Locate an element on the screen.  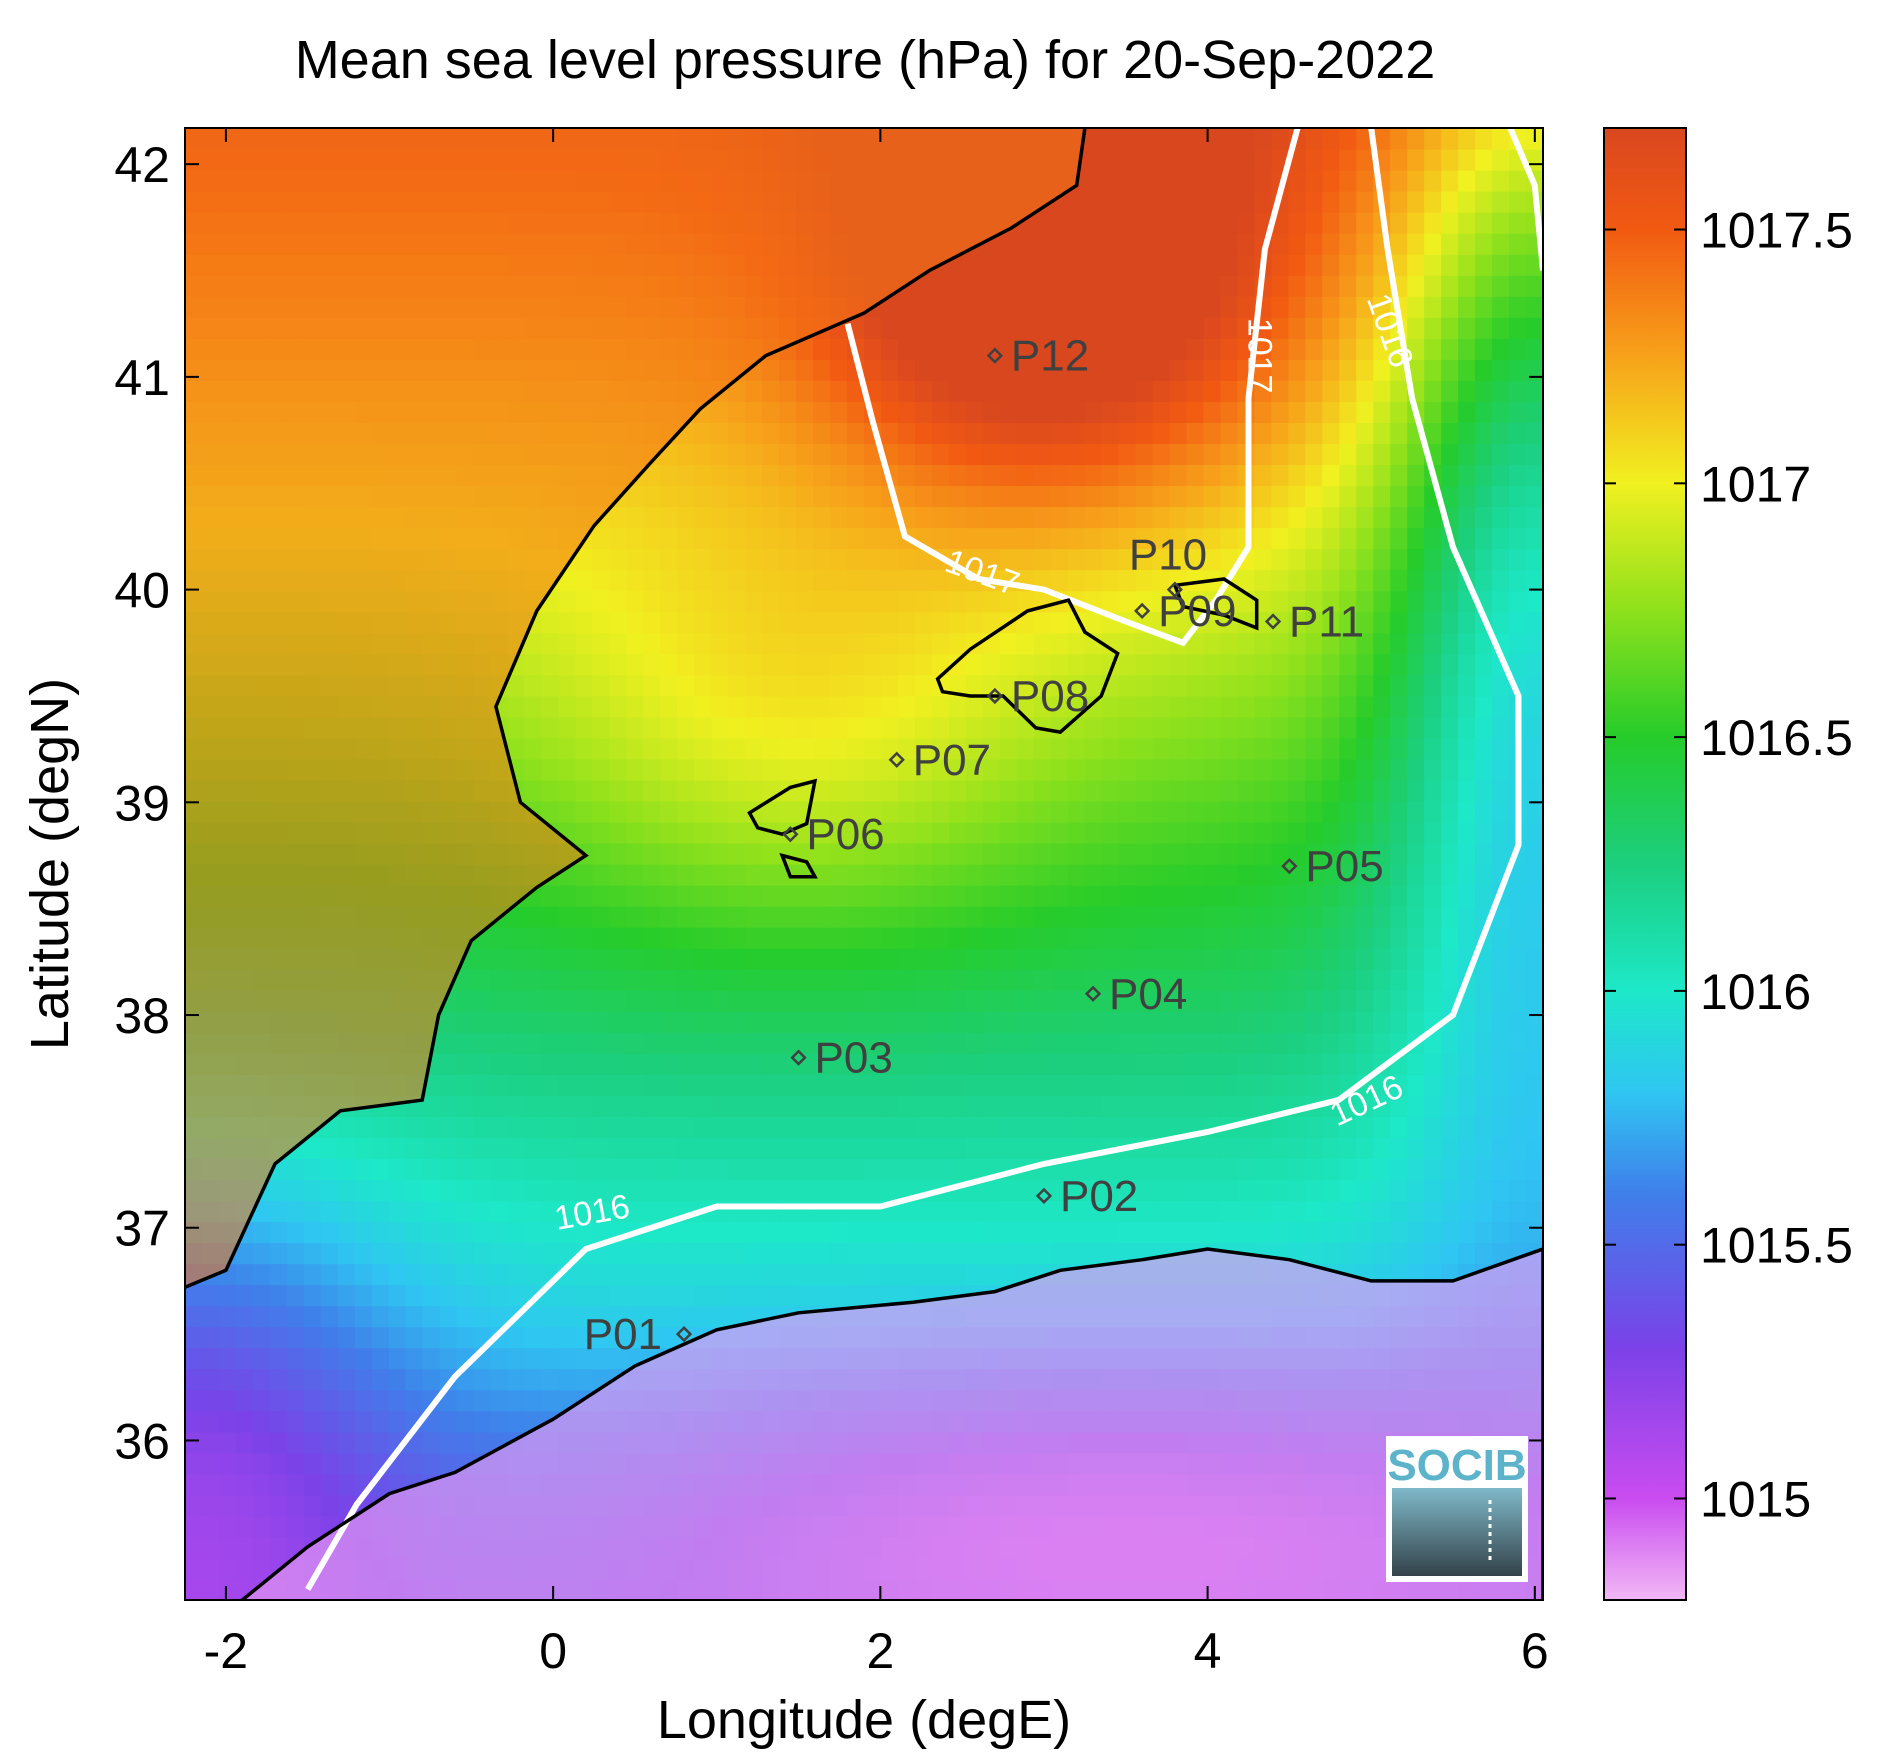
colorbar-tick-label: 1017.5 is located at coordinates (1776, 231).